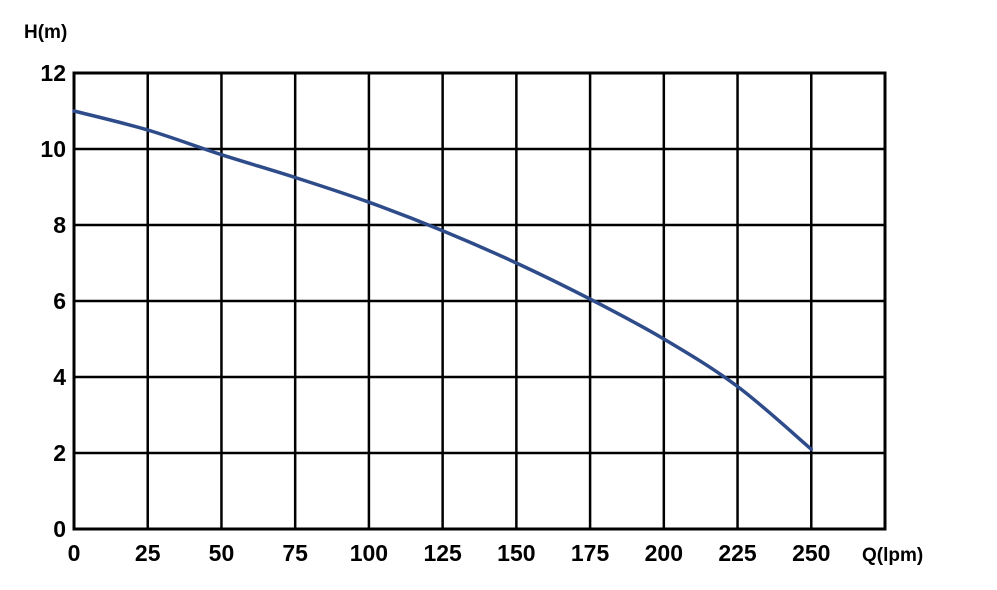  What do you see at coordinates (59, 529) in the screenshot?
I see `y-tick-label: 0` at bounding box center [59, 529].